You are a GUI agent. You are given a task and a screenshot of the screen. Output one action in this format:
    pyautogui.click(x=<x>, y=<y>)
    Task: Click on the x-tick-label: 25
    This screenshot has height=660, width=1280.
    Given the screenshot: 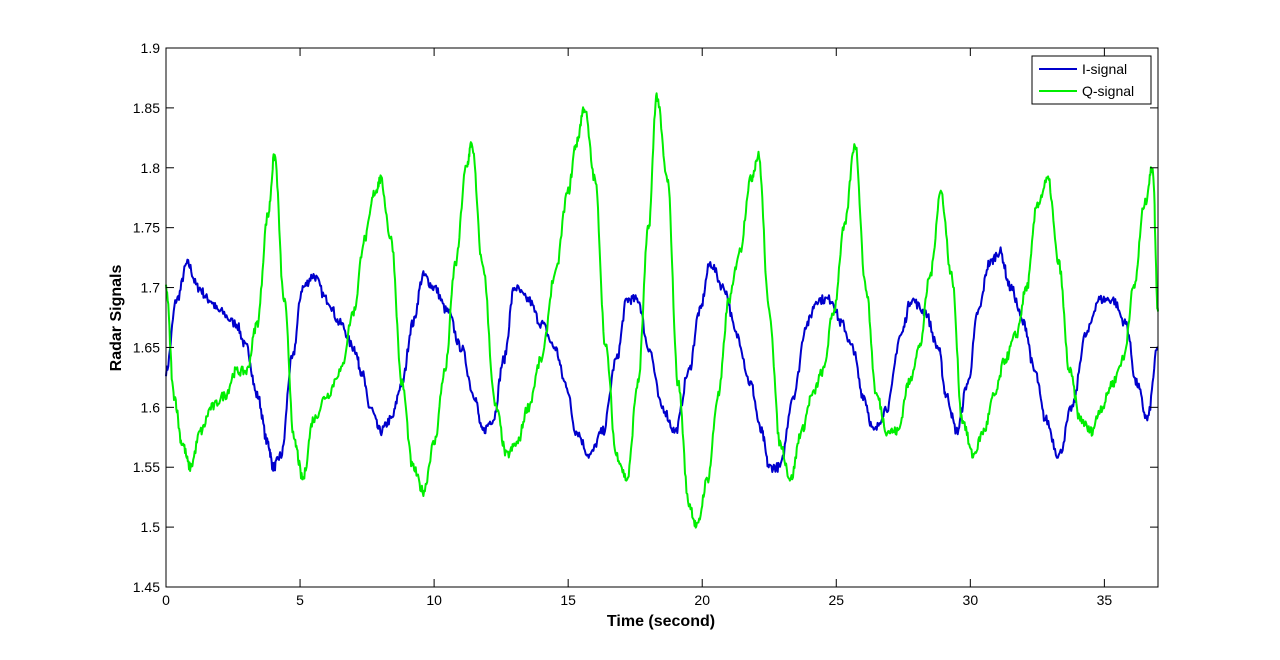 What is the action you would take?
    pyautogui.click(x=836, y=600)
    